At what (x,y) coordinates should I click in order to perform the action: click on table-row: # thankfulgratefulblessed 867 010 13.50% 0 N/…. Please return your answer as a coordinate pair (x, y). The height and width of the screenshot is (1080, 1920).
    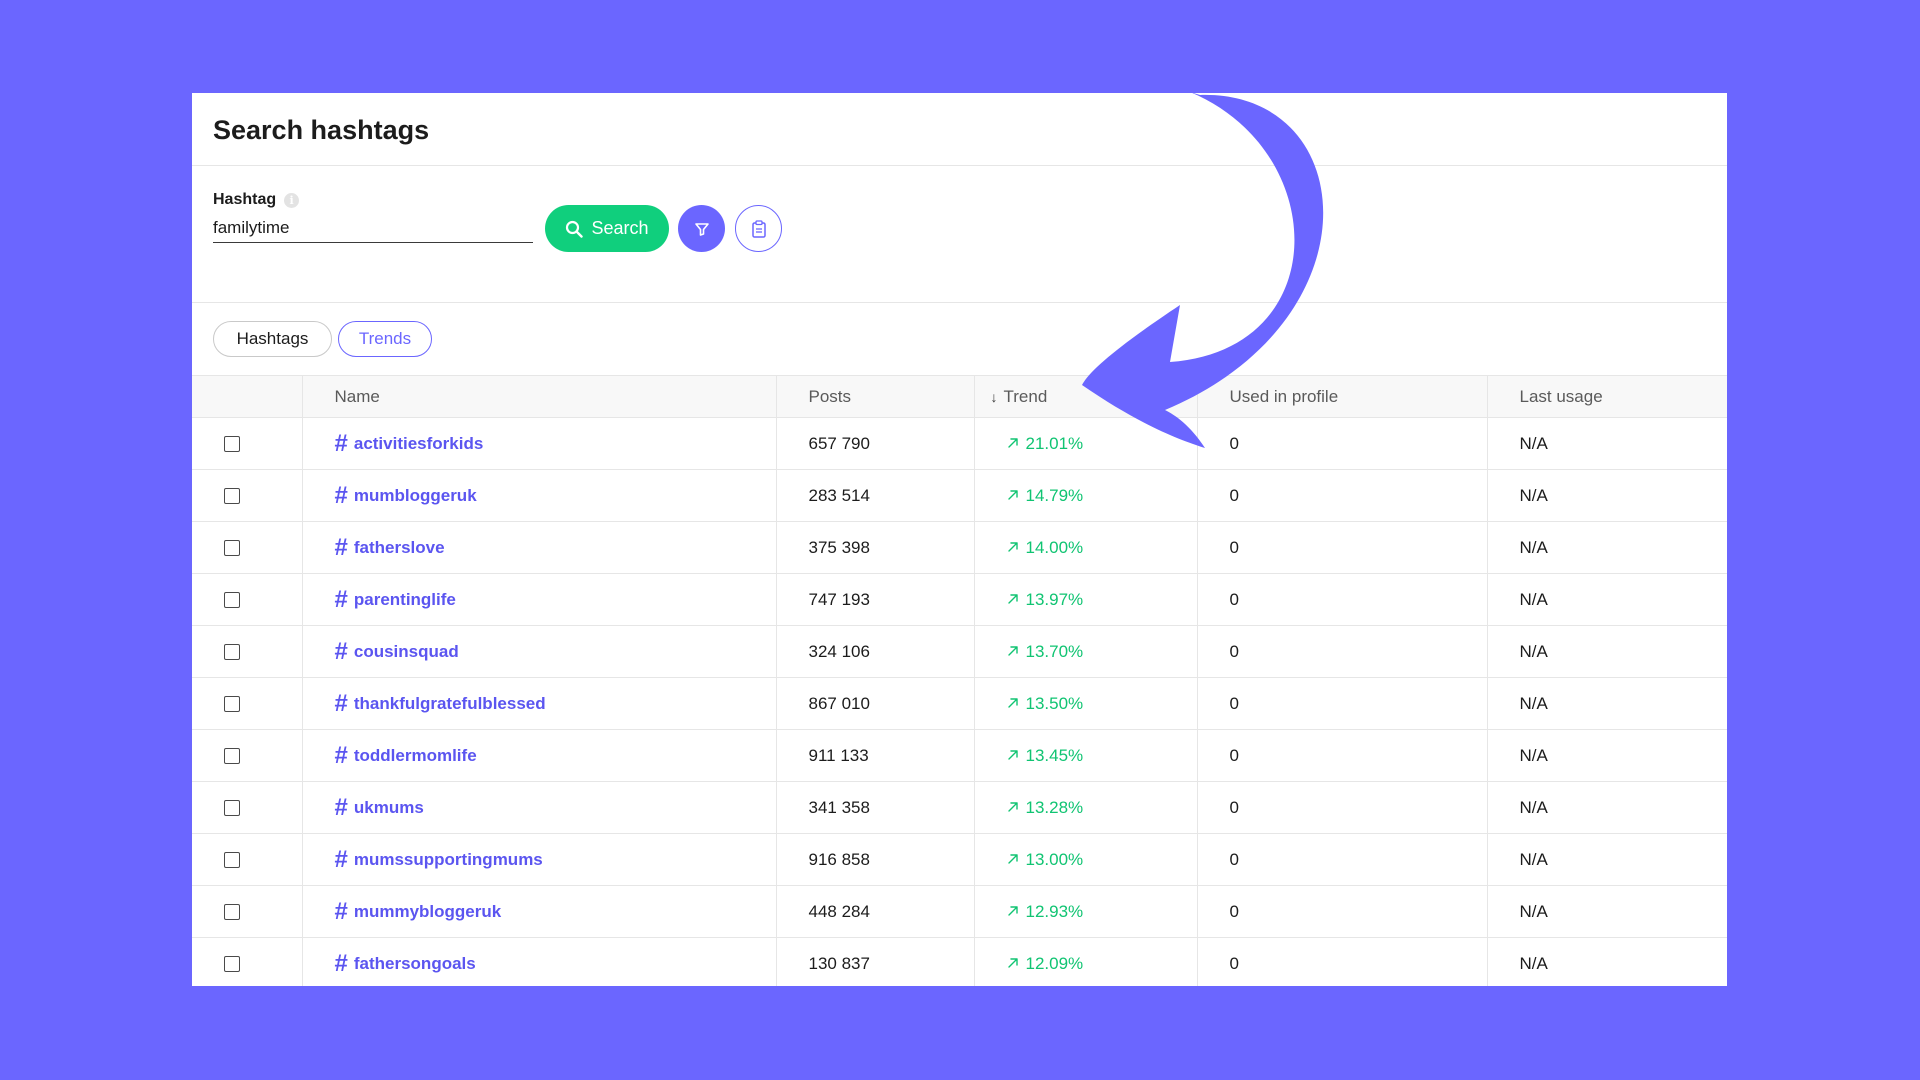
    Looking at the image, I should click on (959, 703).